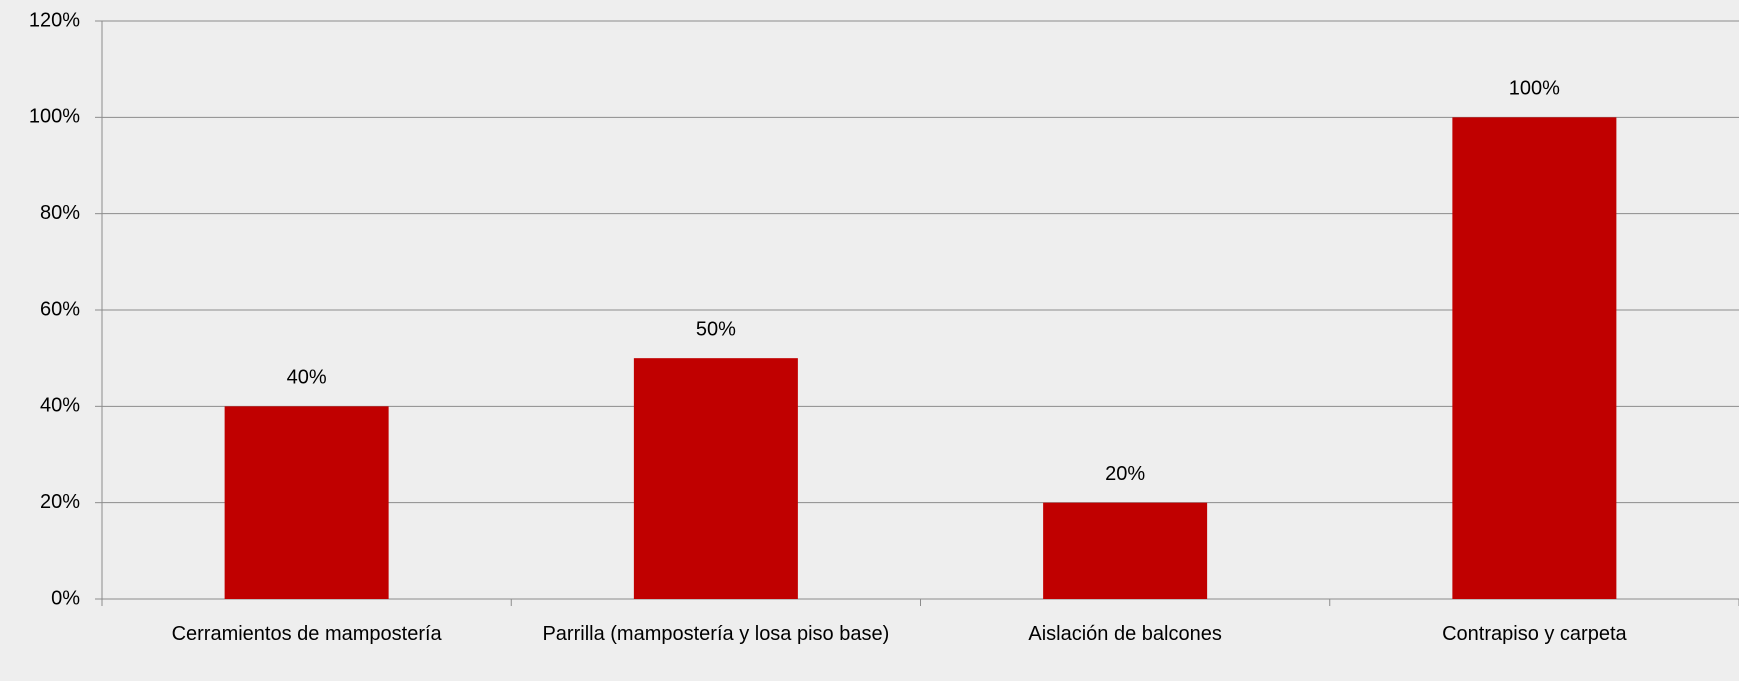  What do you see at coordinates (306, 634) in the screenshot?
I see `x-tick-label: Cerramientos de mampostería` at bounding box center [306, 634].